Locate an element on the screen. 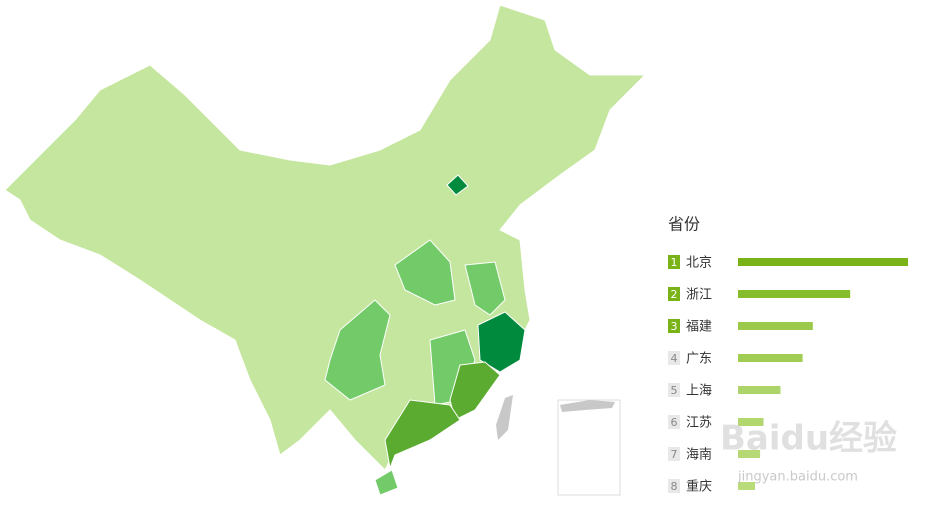  rank-number: 3 is located at coordinates (674, 326).